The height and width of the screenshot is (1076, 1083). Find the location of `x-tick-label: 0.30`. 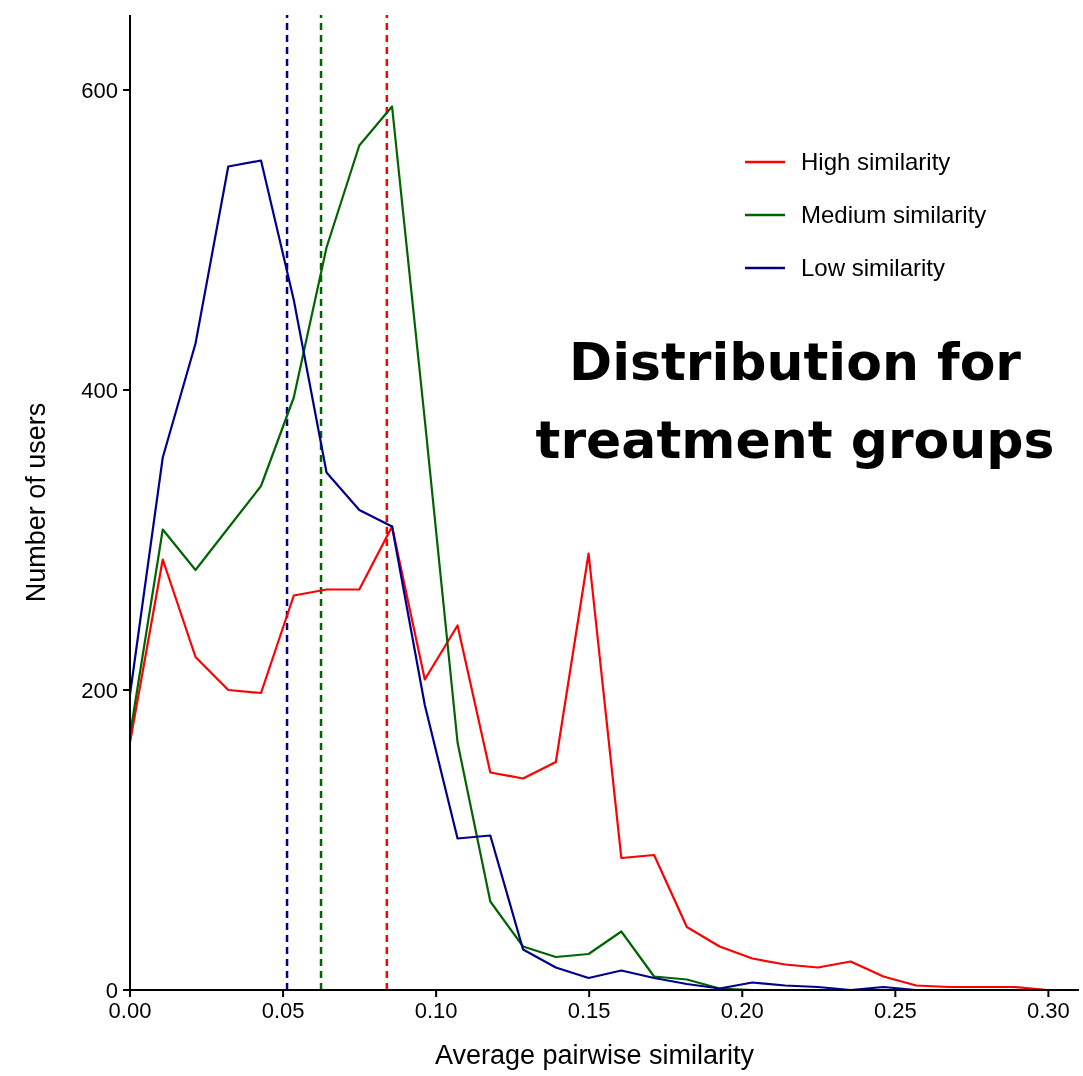

x-tick-label: 0.30 is located at coordinates (1048, 1010).